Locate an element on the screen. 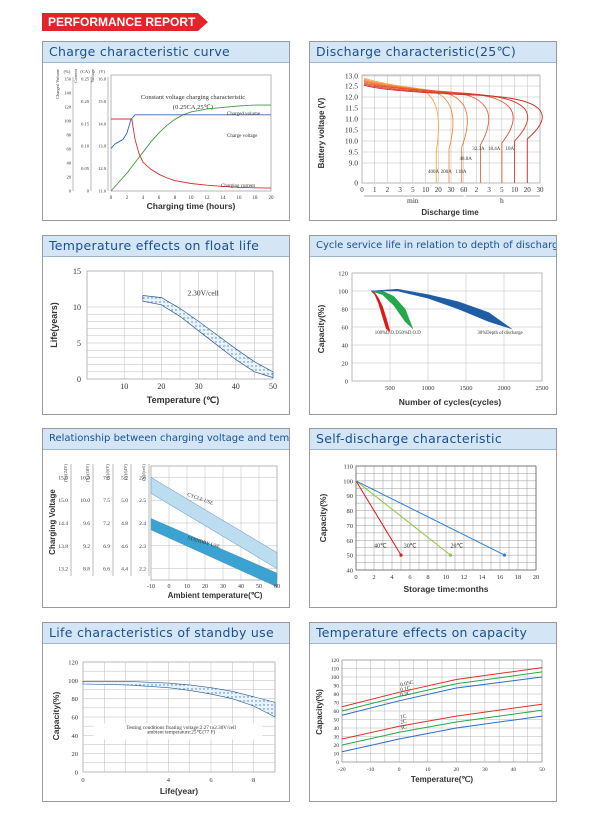  y-axis-label: Battery voltage (V) is located at coordinates (321, 132).